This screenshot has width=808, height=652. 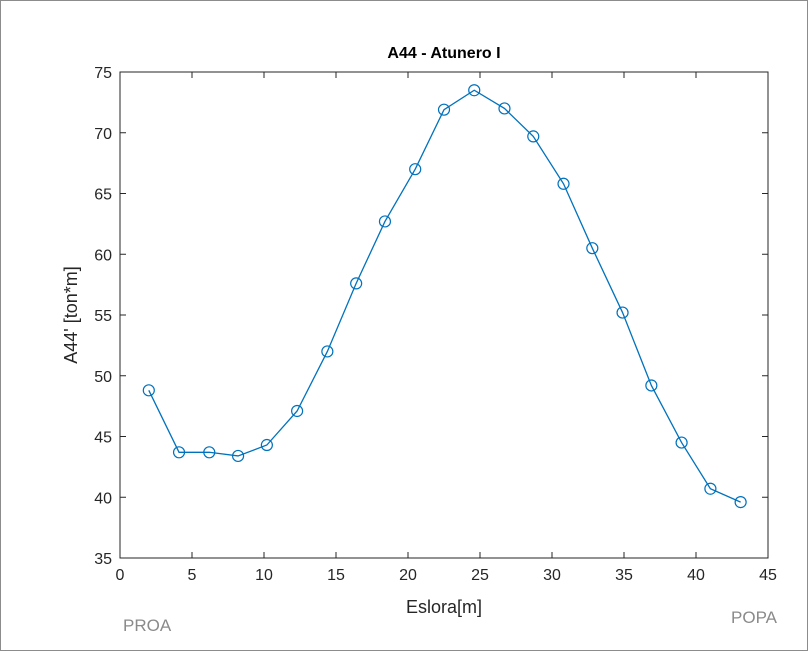 I want to click on x-tick-label: 0, so click(x=120, y=575).